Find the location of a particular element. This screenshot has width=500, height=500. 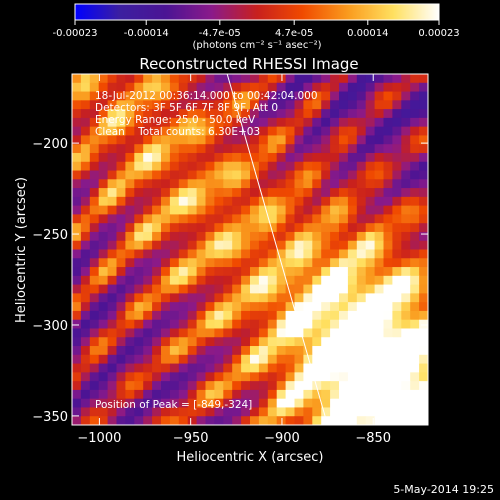

colorbar-tick-label: -0.00014 is located at coordinates (146, 33).